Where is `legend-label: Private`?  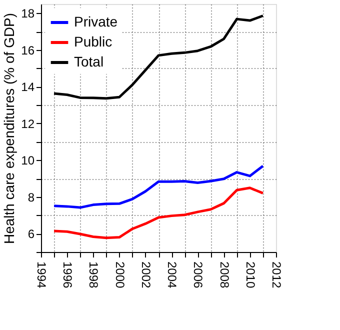 legend-label: Private is located at coordinates (96, 22).